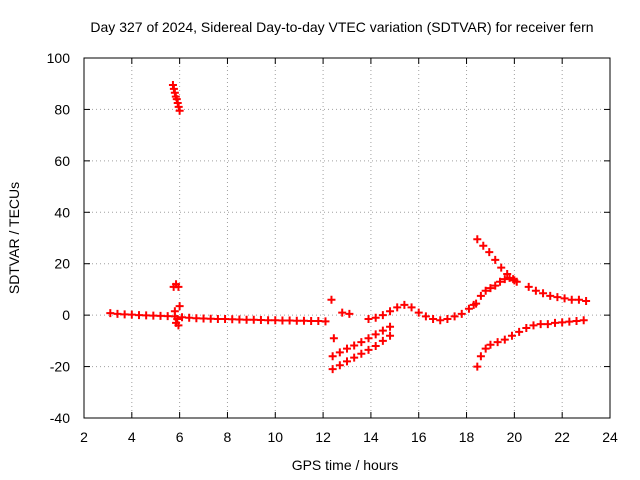  Describe the element at coordinates (610, 437) in the screenshot. I see `x-tick-label: 24` at that location.